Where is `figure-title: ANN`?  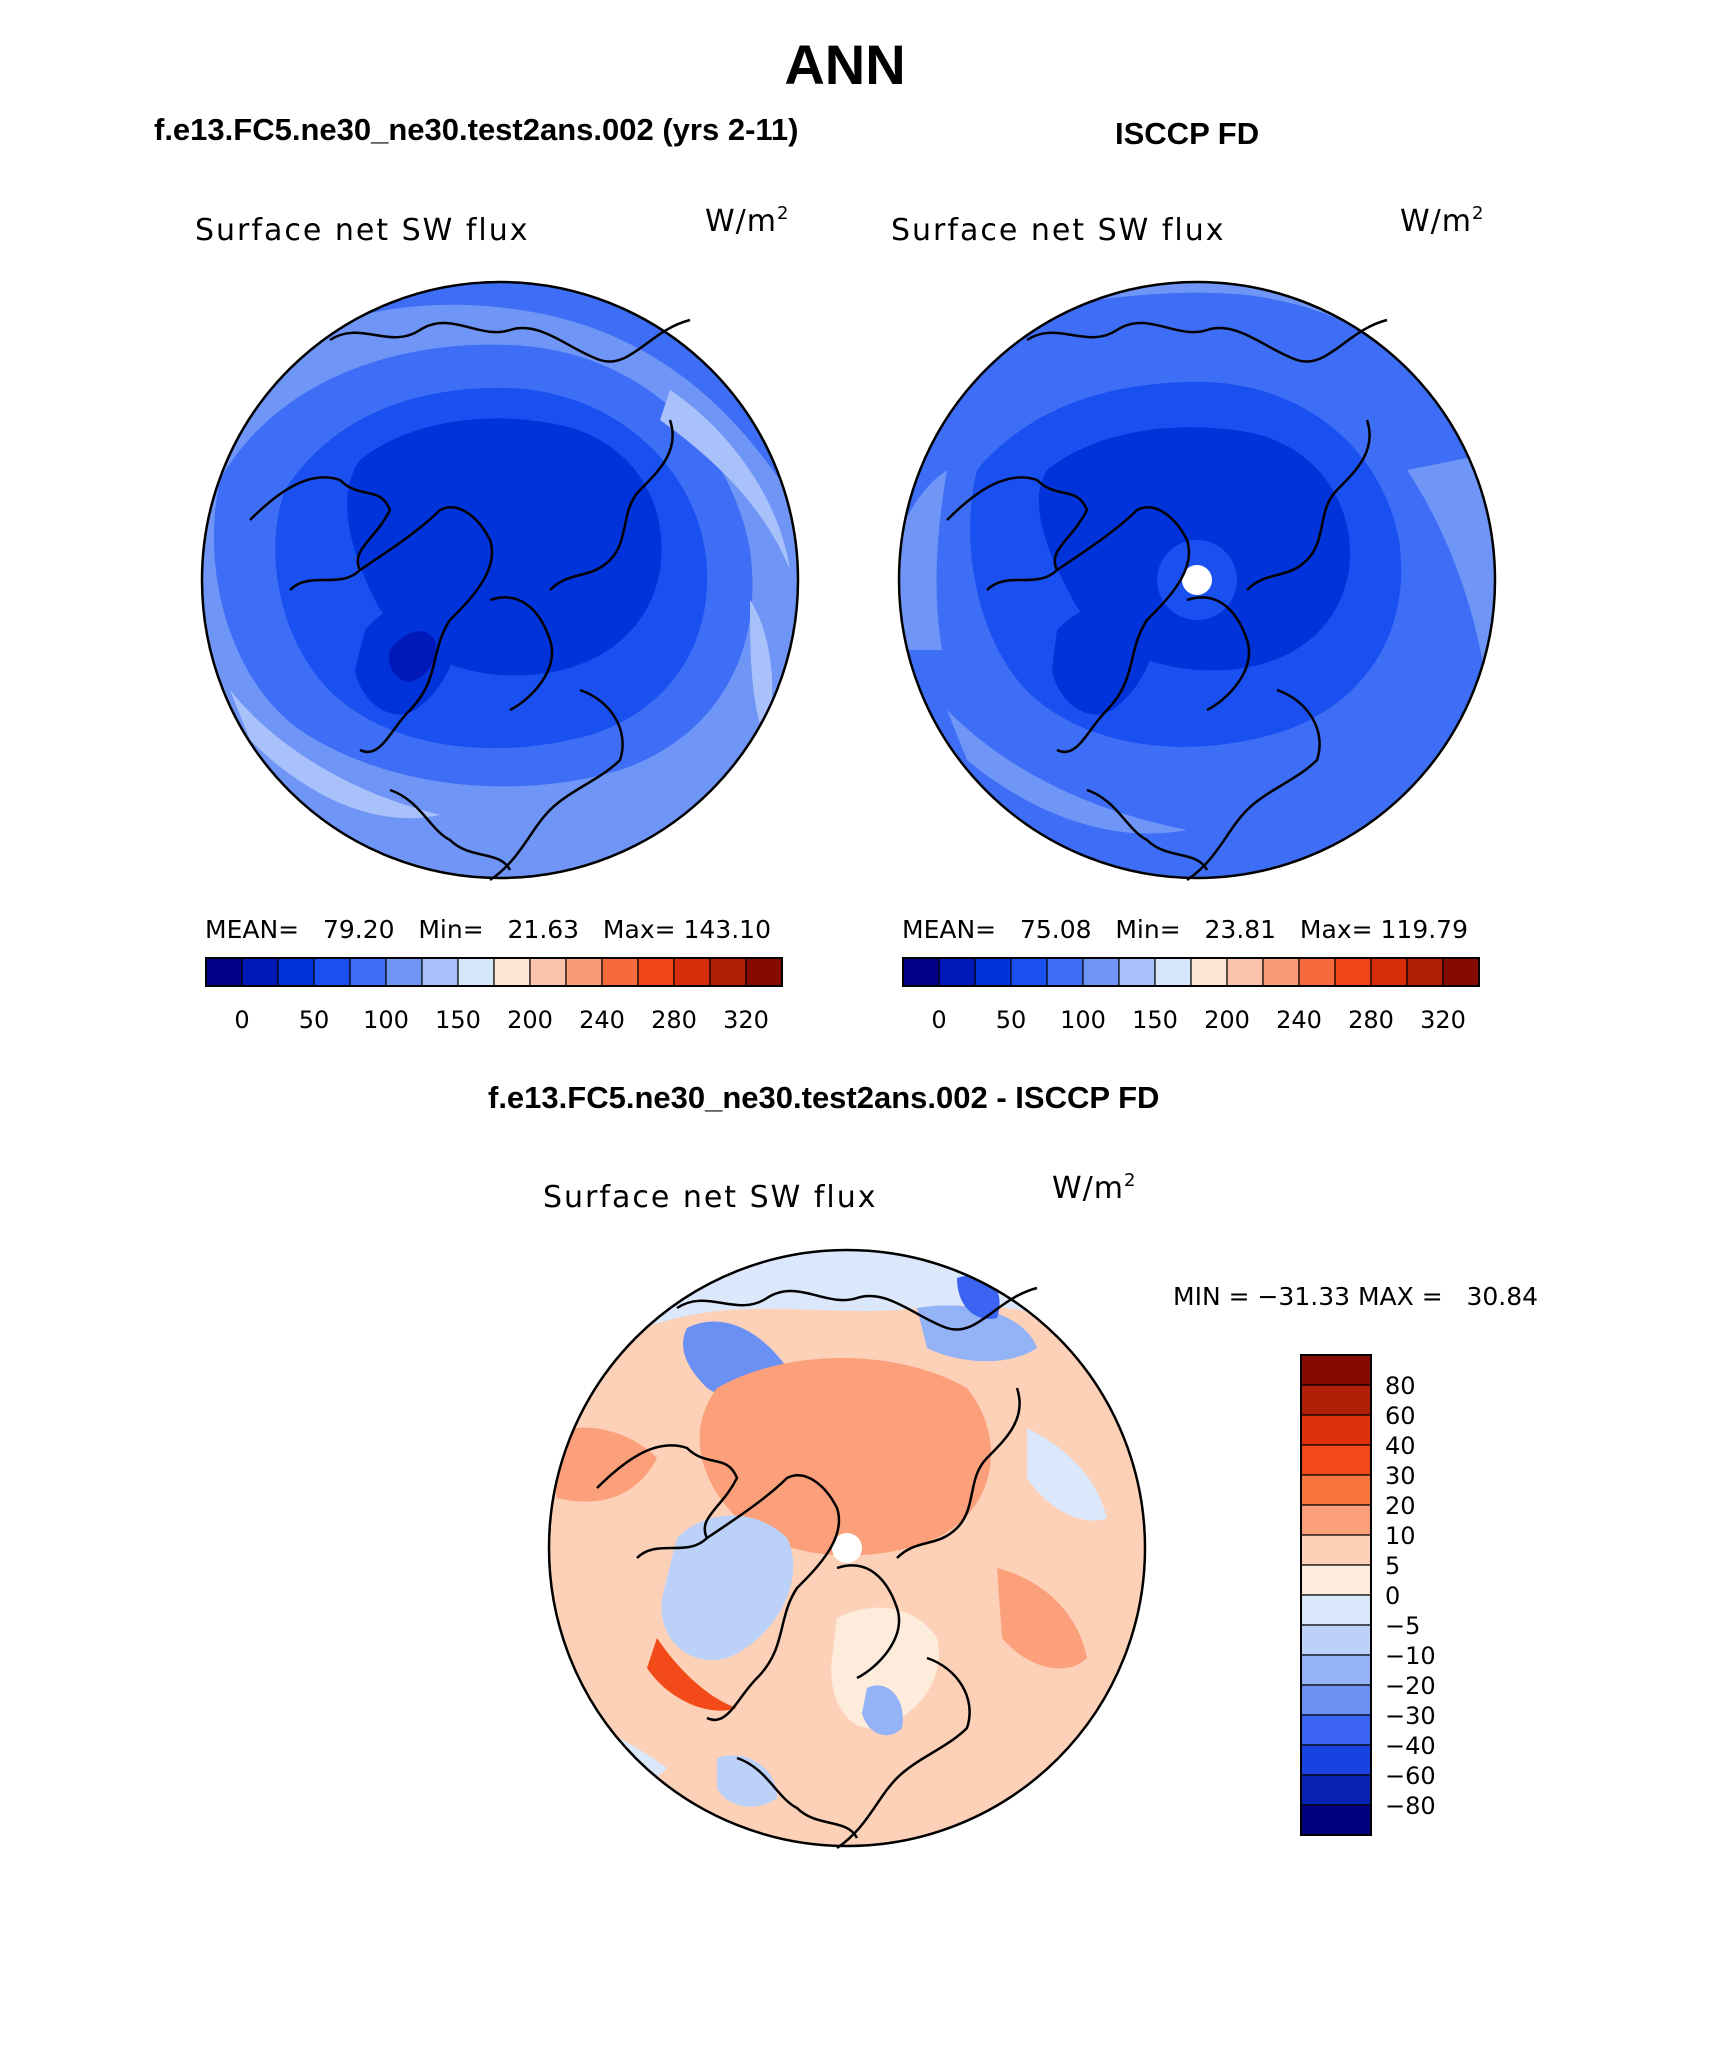
figure-title: ANN is located at coordinates (845, 64).